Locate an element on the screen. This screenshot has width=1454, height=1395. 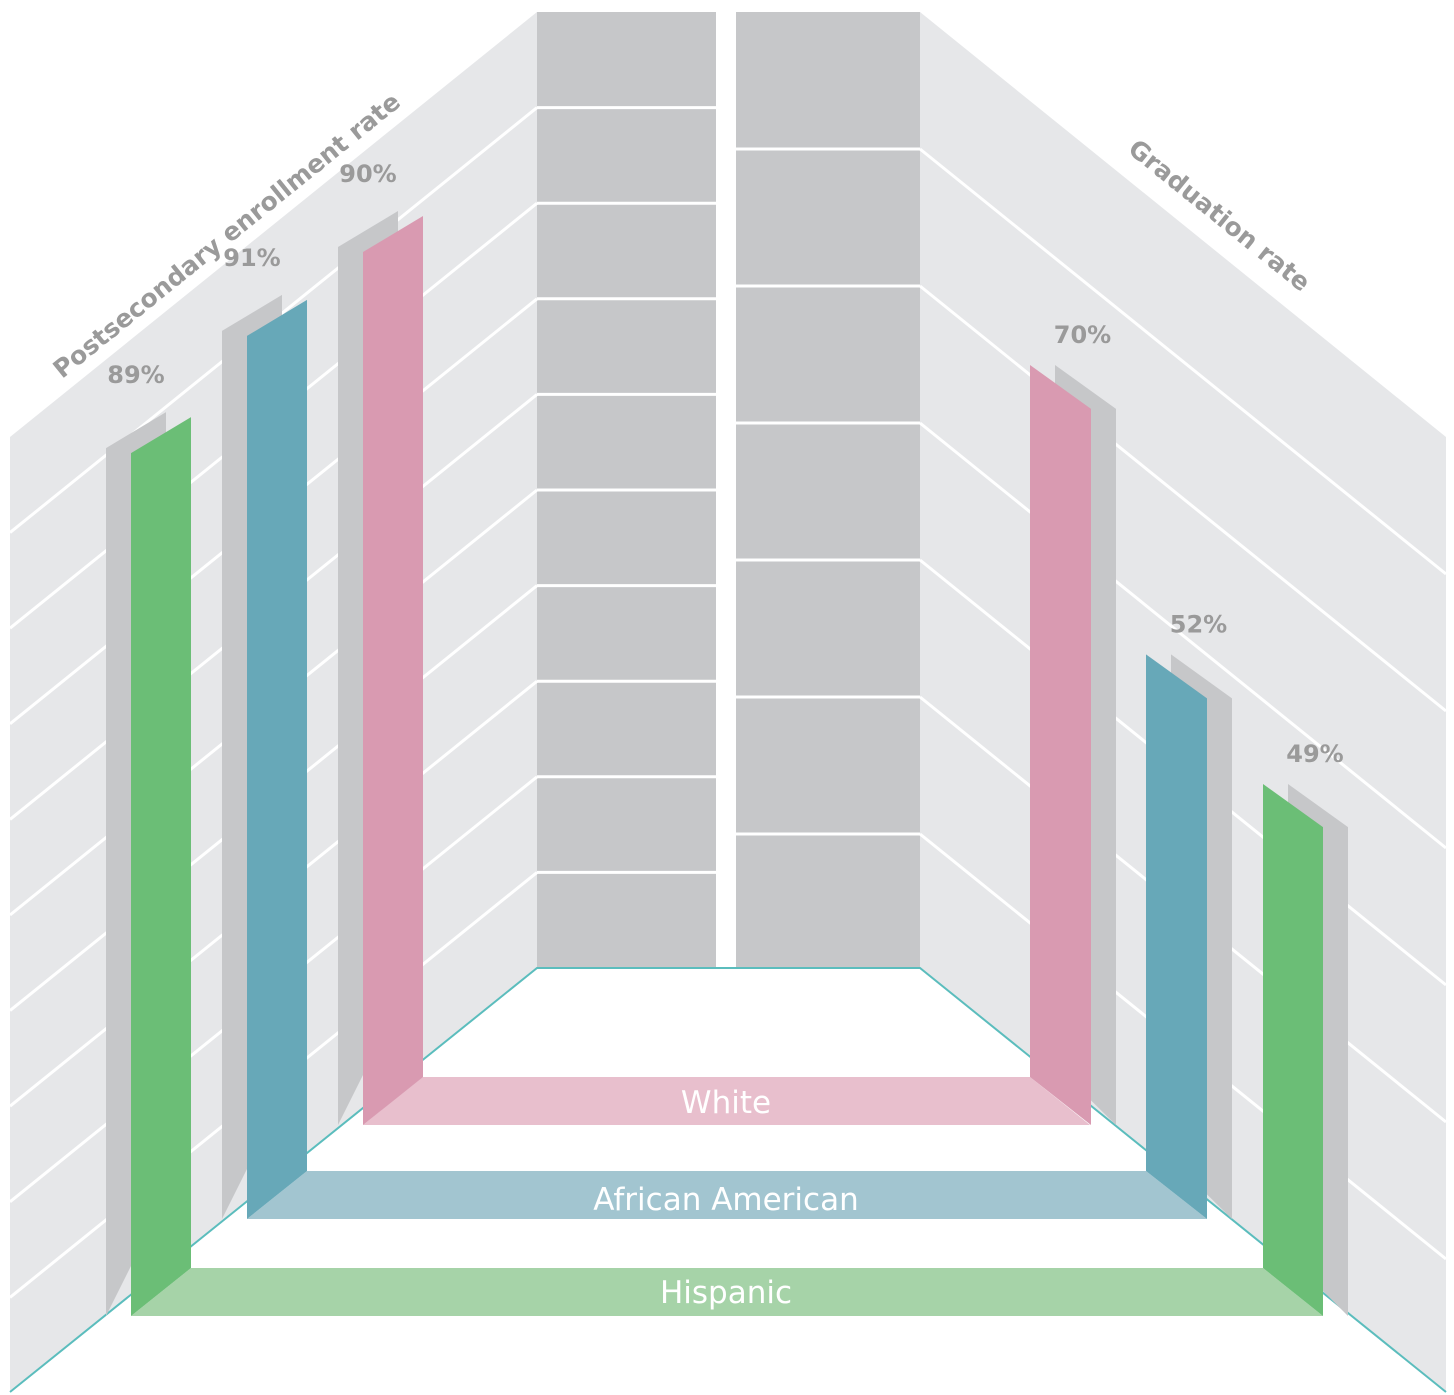
value-label-enrollment-white: 90% is located at coordinates (367, 174).